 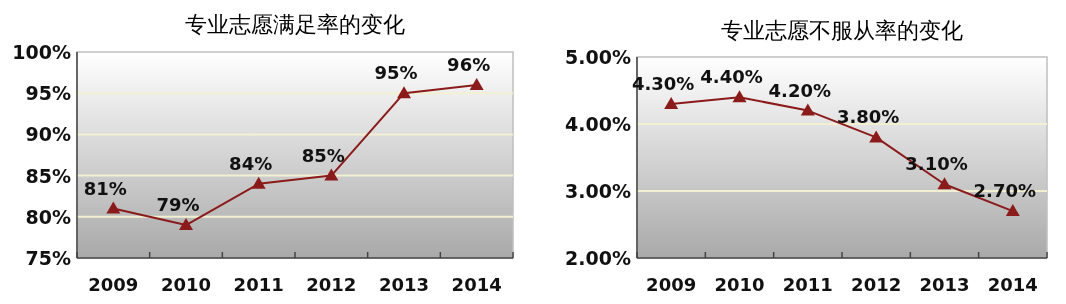 What do you see at coordinates (469, 64) in the screenshot?
I see `data-label: 96%` at bounding box center [469, 64].